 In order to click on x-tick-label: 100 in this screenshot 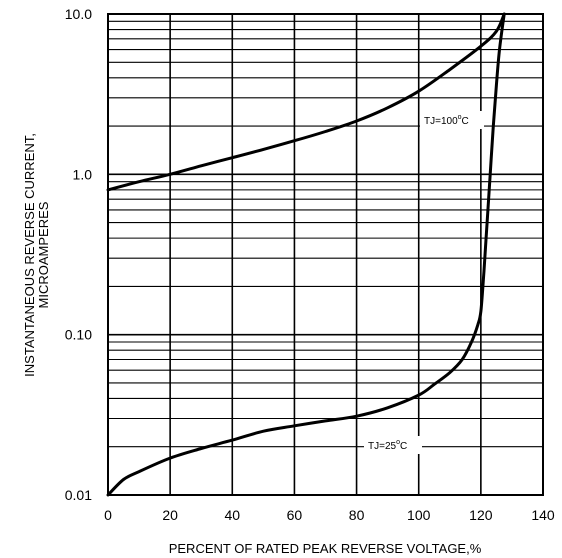, I will do `click(419, 515)`.